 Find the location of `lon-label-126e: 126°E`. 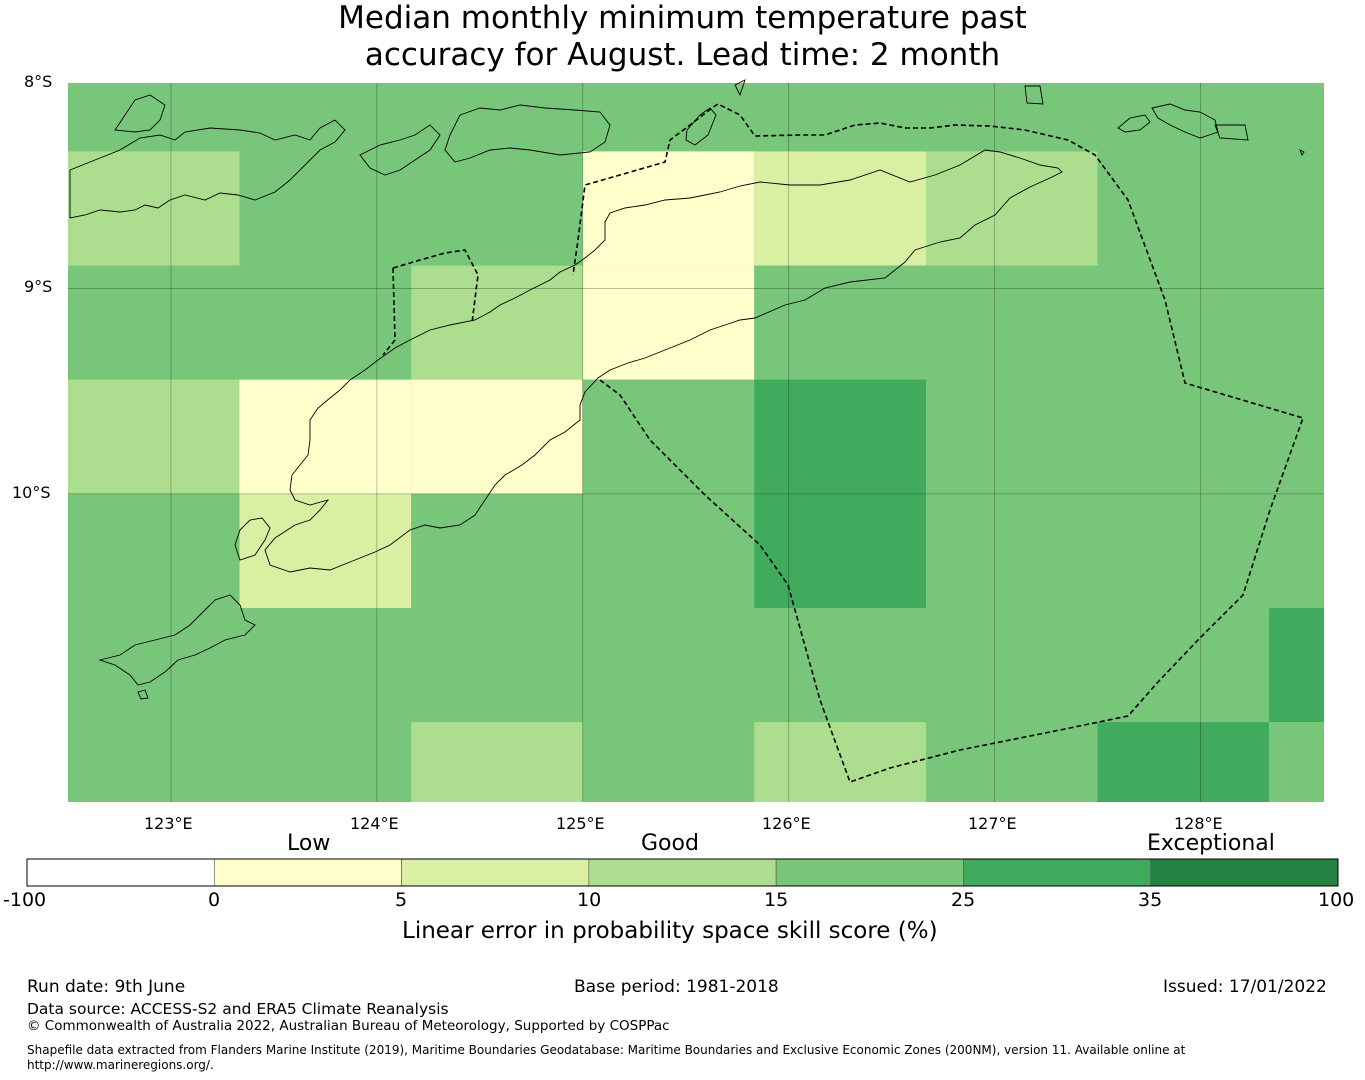

lon-label-126e: 126°E is located at coordinates (786, 823).